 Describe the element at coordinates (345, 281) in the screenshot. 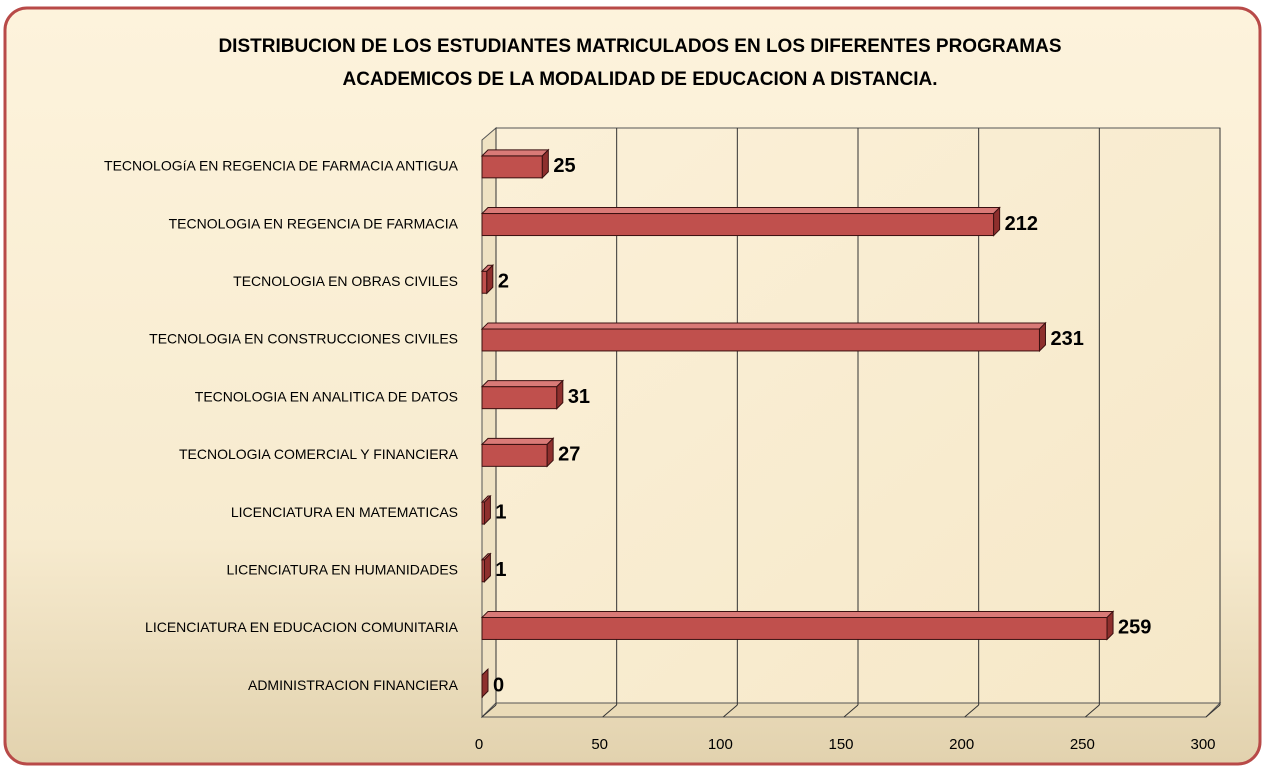

I see `y-tick-label: TECNOLOGIA EN OBRAS CIVILES` at that location.